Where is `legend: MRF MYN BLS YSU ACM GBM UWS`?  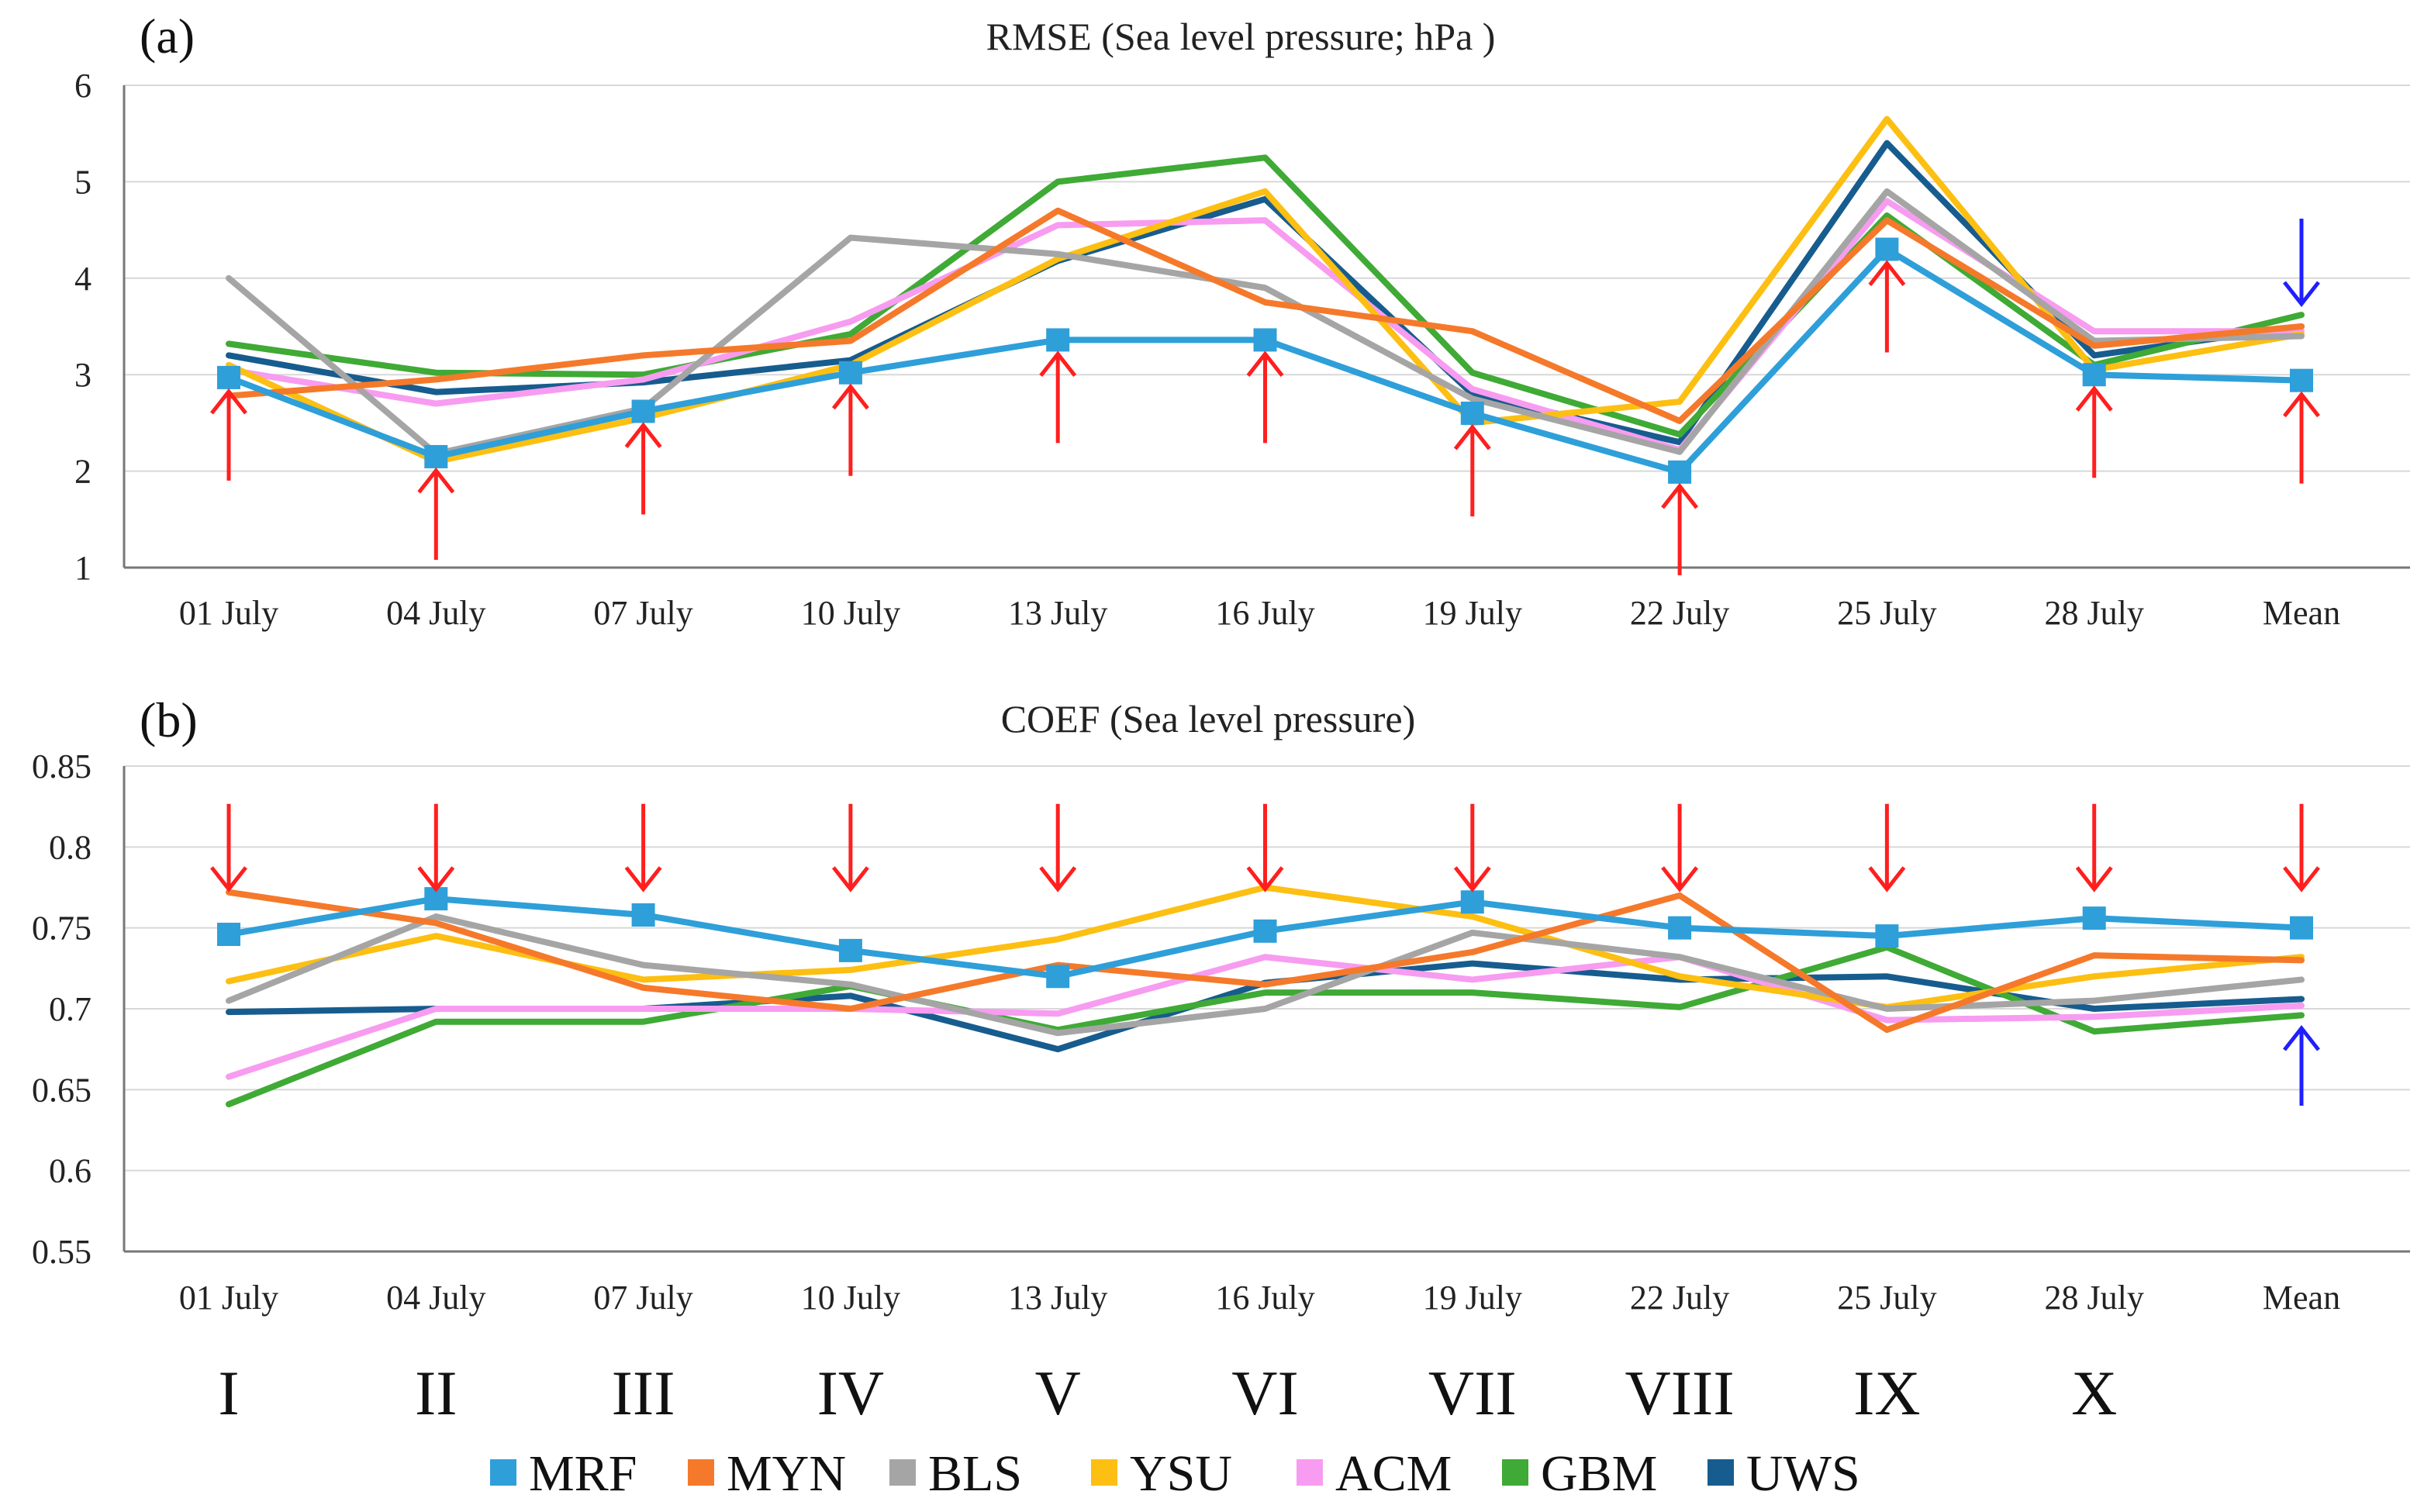 legend: MRF MYN BLS YSU ACM GBM UWS is located at coordinates (1175, 1473).